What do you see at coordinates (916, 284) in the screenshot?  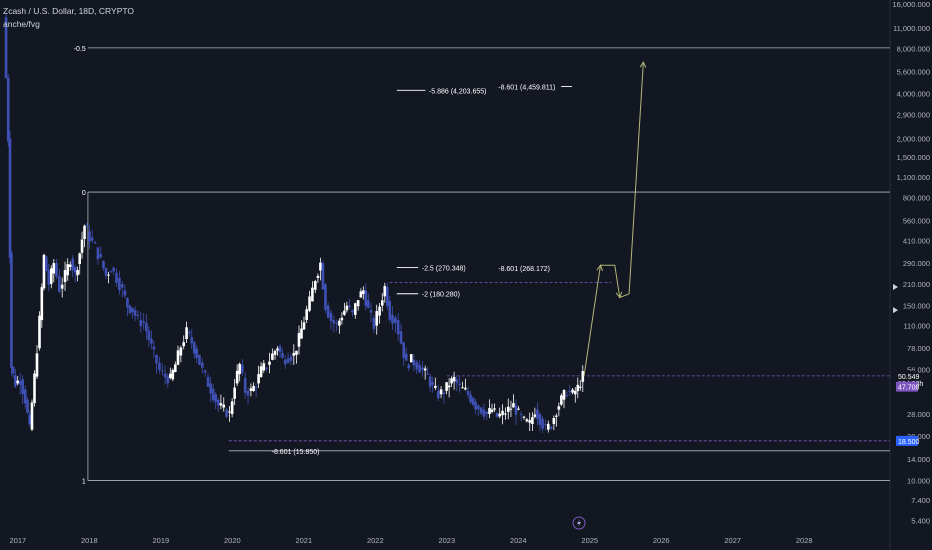 I see `y-tick-label: 210.000` at bounding box center [916, 284].